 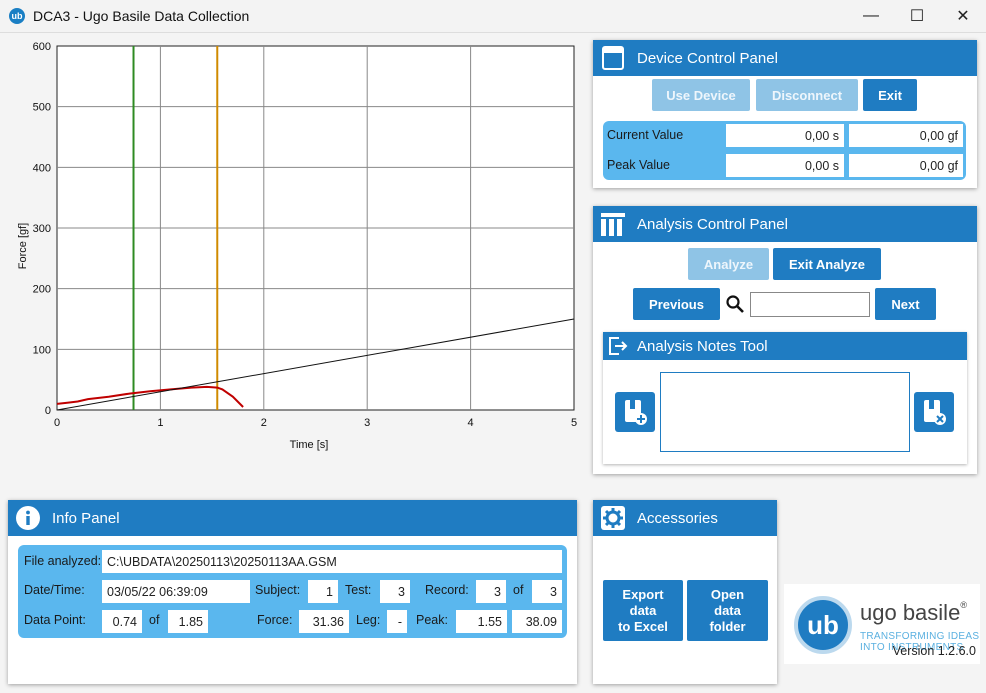 What do you see at coordinates (677, 518) in the screenshot?
I see `accessories-title: Accessories` at bounding box center [677, 518].